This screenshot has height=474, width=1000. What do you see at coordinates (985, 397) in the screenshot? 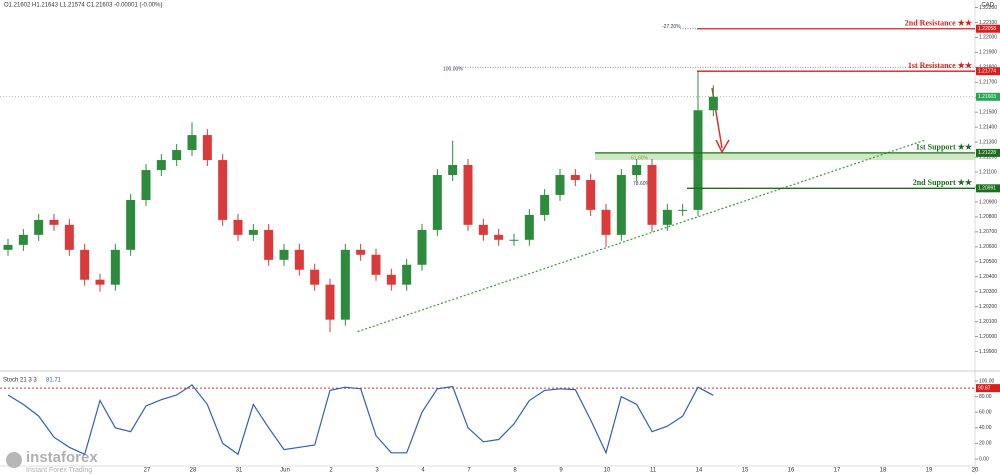
I see `y-tick-label: 80.00` at bounding box center [985, 397].